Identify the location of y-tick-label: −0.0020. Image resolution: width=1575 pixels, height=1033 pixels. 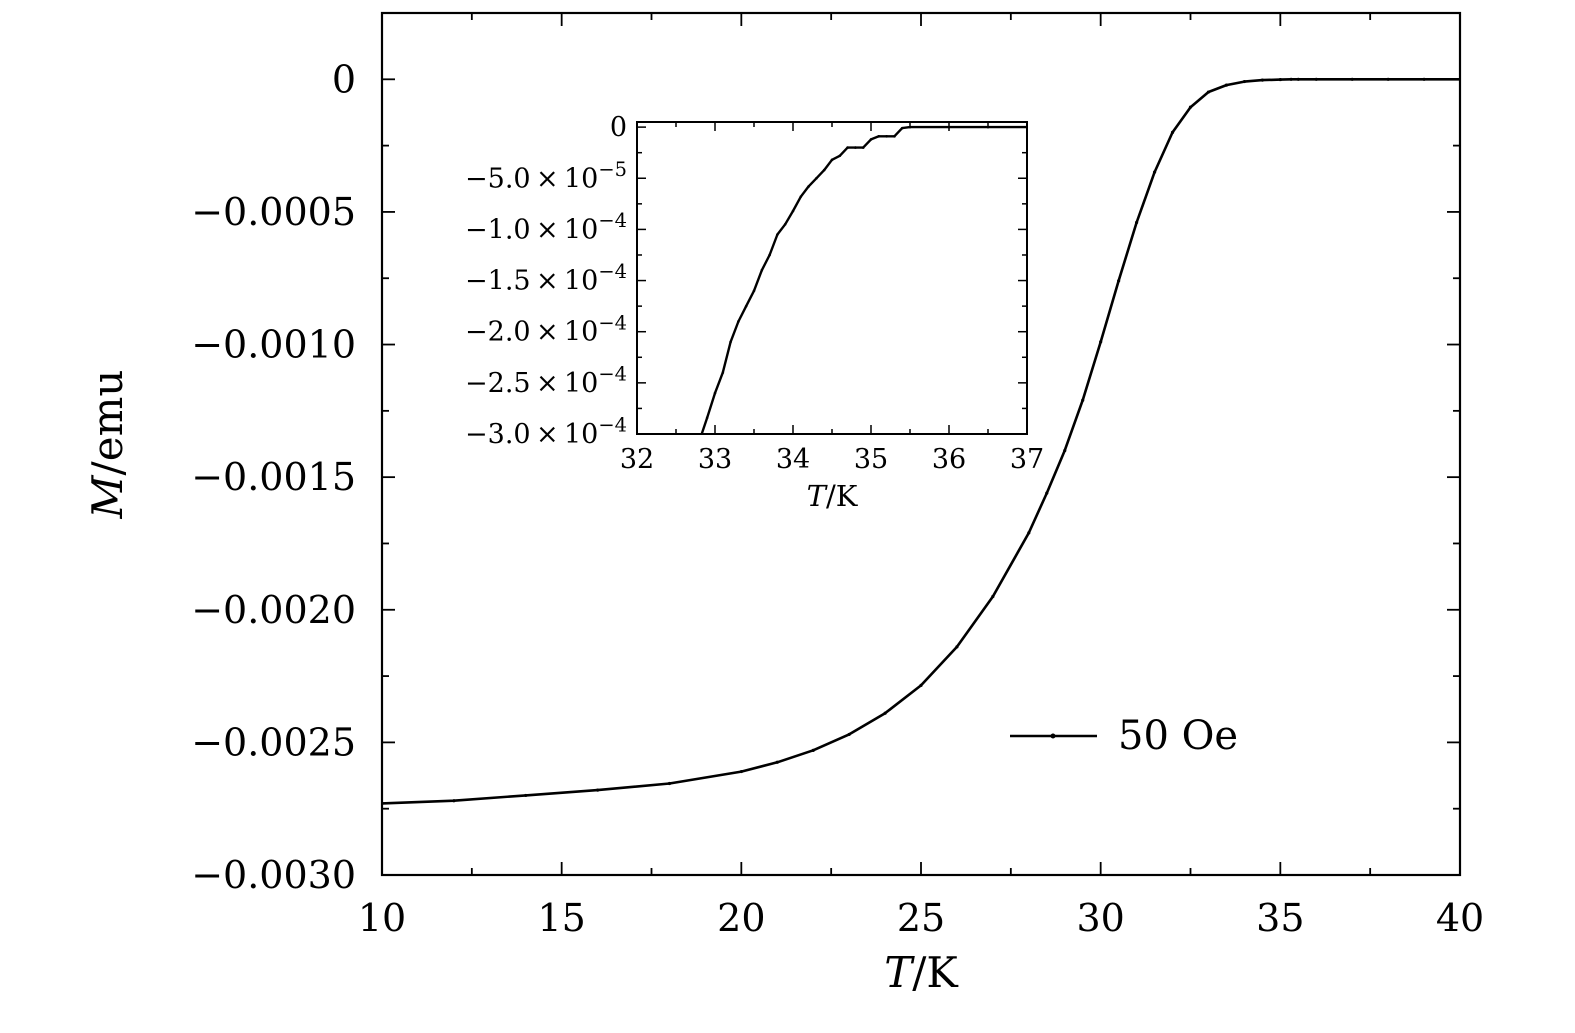
(273, 610).